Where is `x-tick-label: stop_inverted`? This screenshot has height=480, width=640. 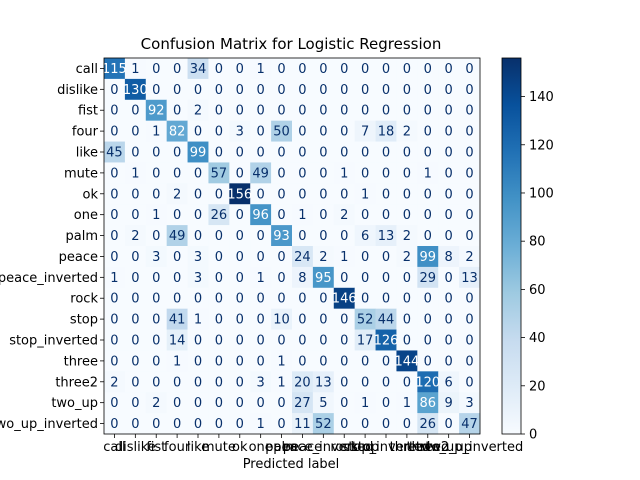
x-tick-label: stop_inverted is located at coordinates (386, 447).